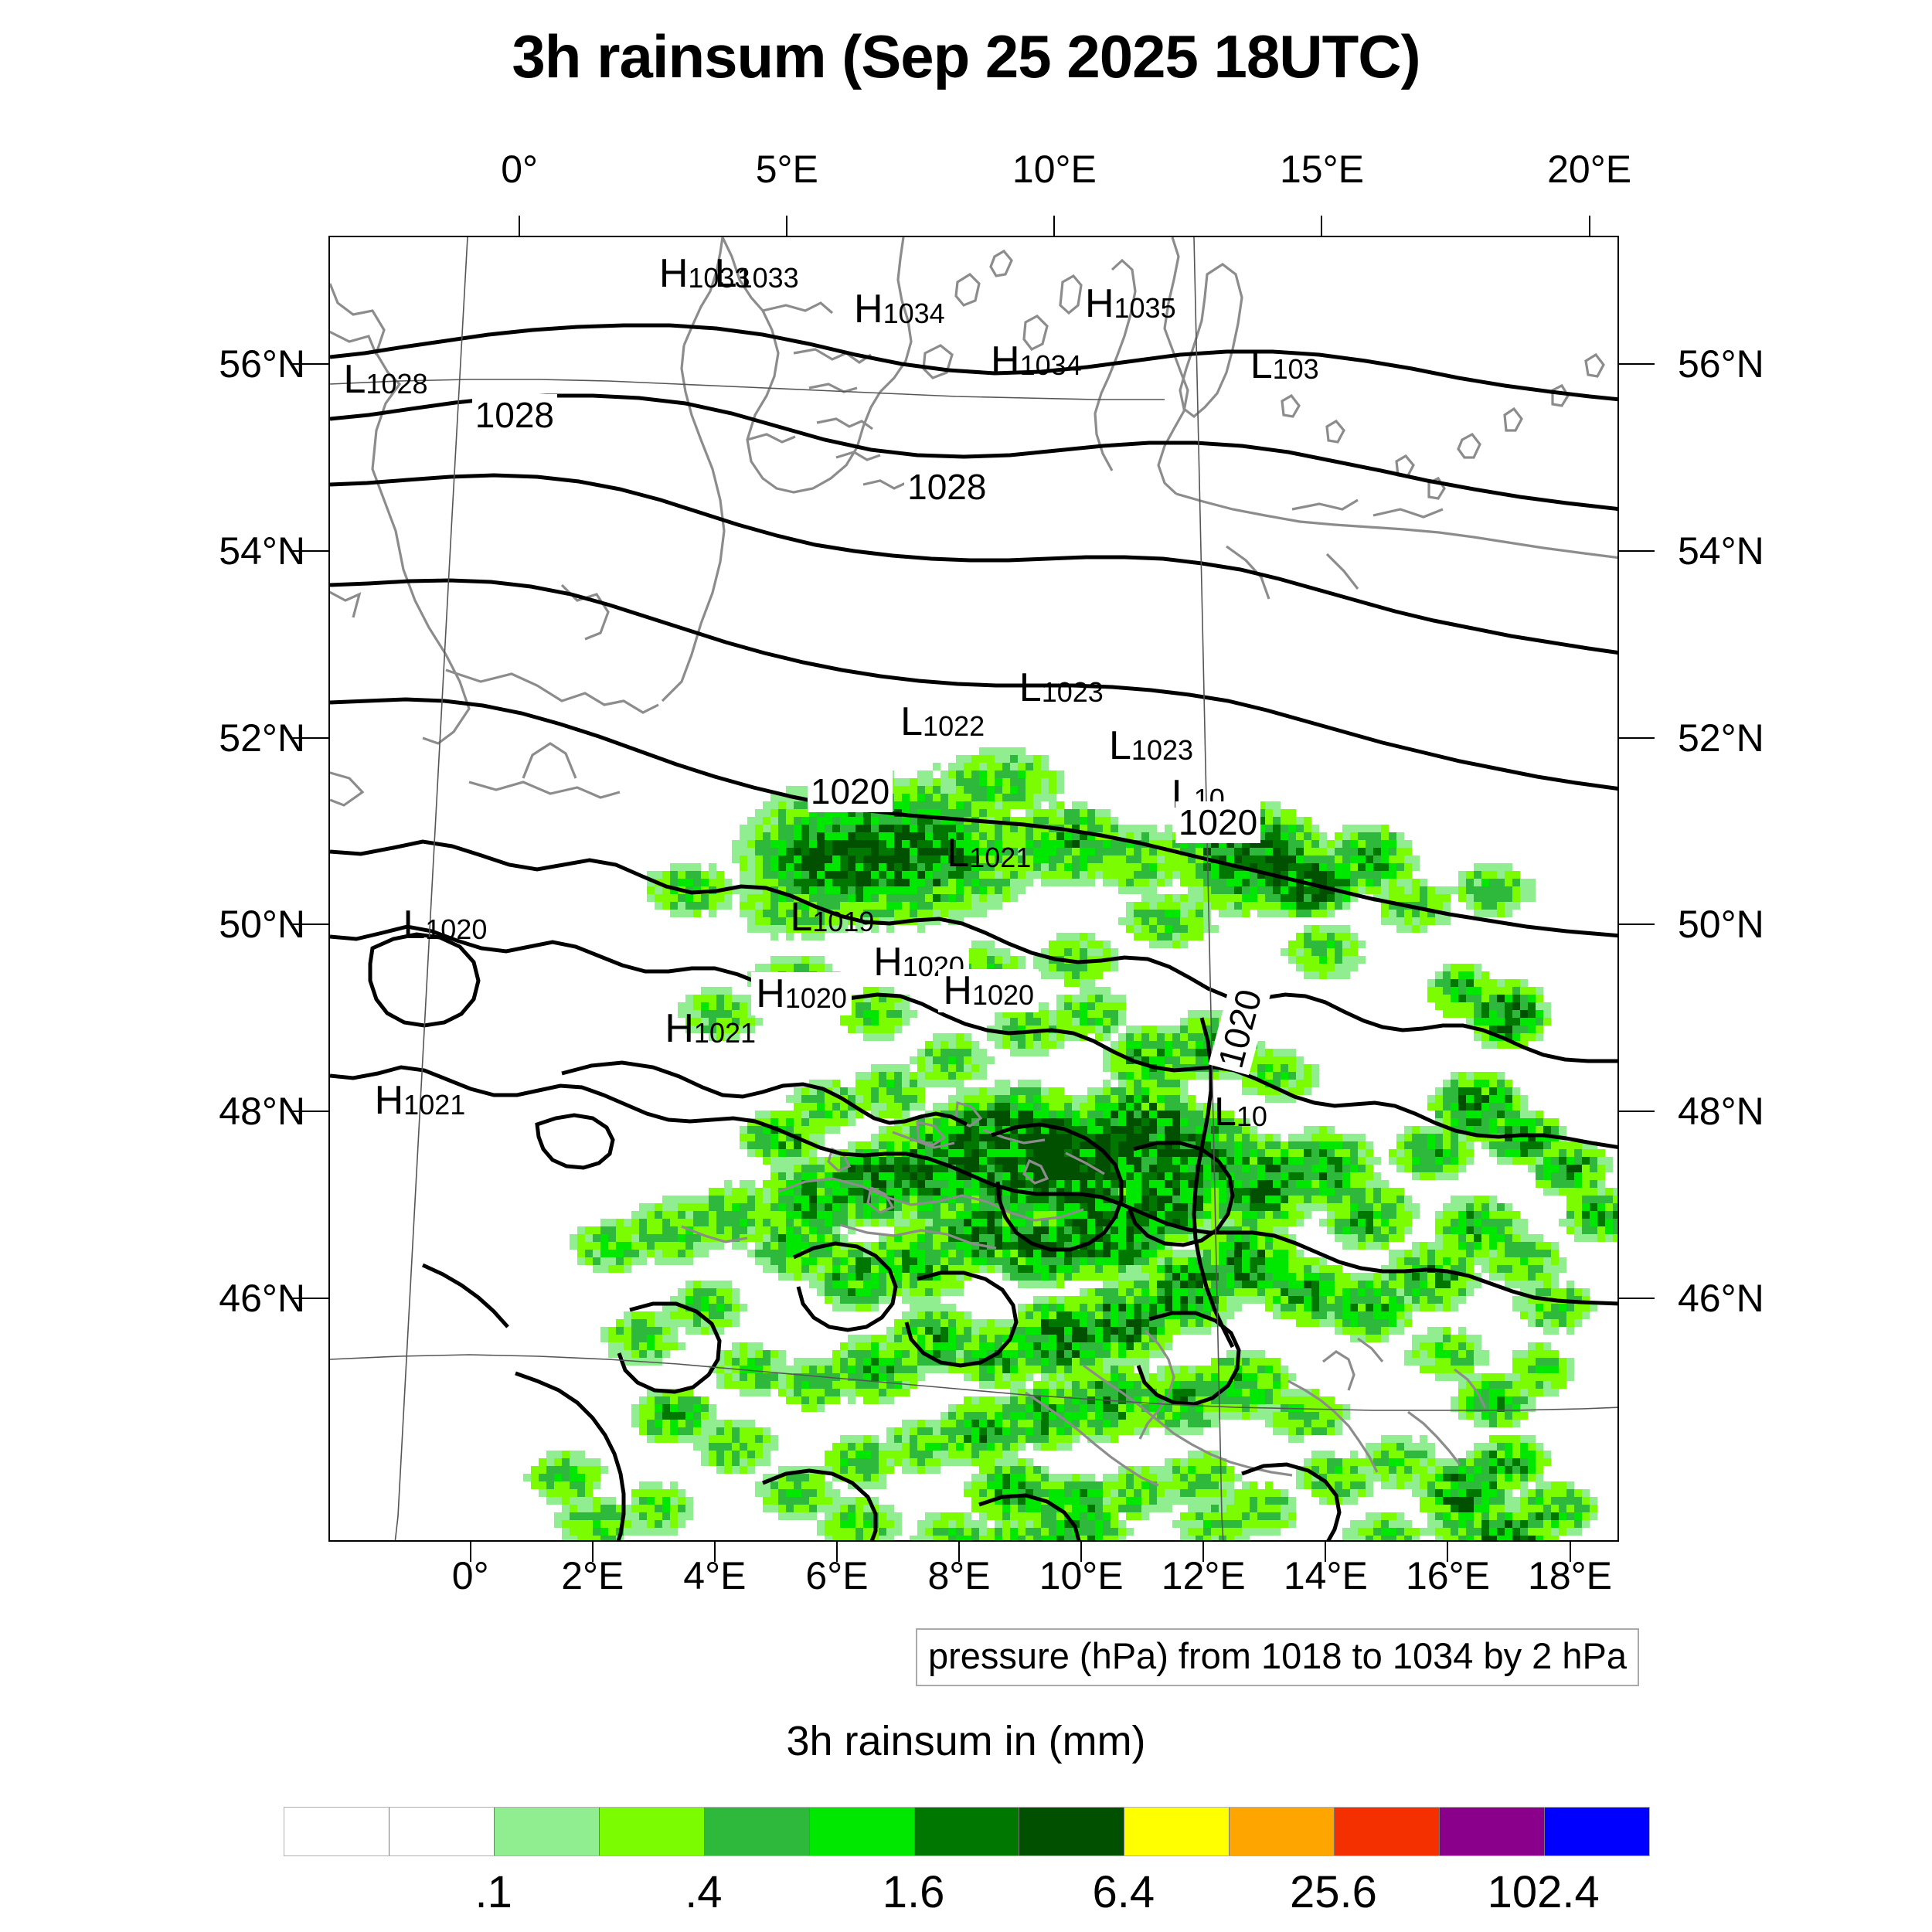  I want to click on top-axis-label-2: 10°E, so click(1055, 169).